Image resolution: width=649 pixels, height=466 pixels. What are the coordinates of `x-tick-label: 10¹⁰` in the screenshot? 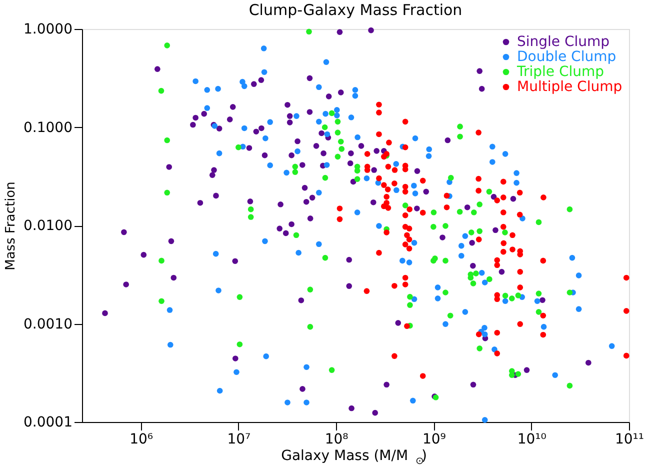 It's located at (532, 440).